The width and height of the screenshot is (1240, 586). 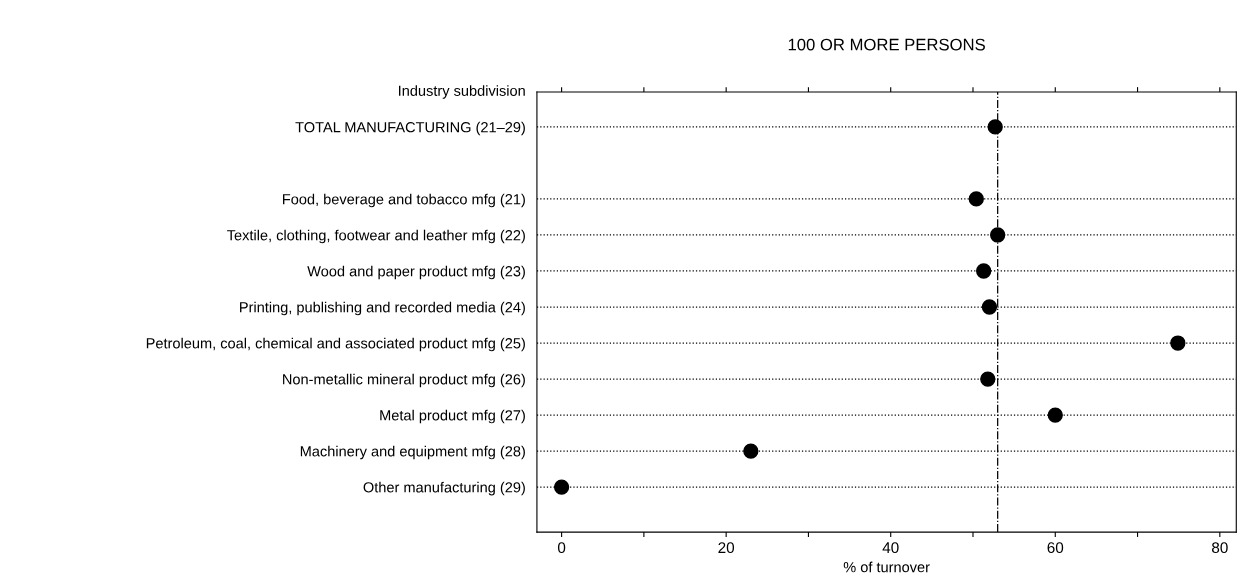 What do you see at coordinates (412, 452) in the screenshot?
I see `y-tick-label: Machinery and equipment mfg (28)` at bounding box center [412, 452].